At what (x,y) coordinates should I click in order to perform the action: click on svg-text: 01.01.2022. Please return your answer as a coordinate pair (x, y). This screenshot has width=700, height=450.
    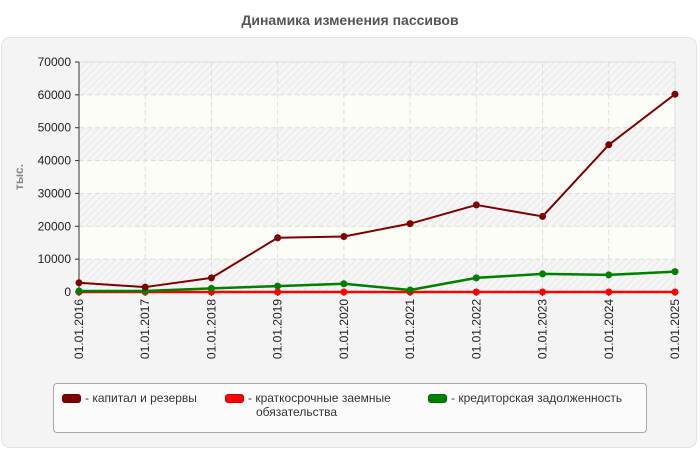
    Looking at the image, I should click on (476, 329).